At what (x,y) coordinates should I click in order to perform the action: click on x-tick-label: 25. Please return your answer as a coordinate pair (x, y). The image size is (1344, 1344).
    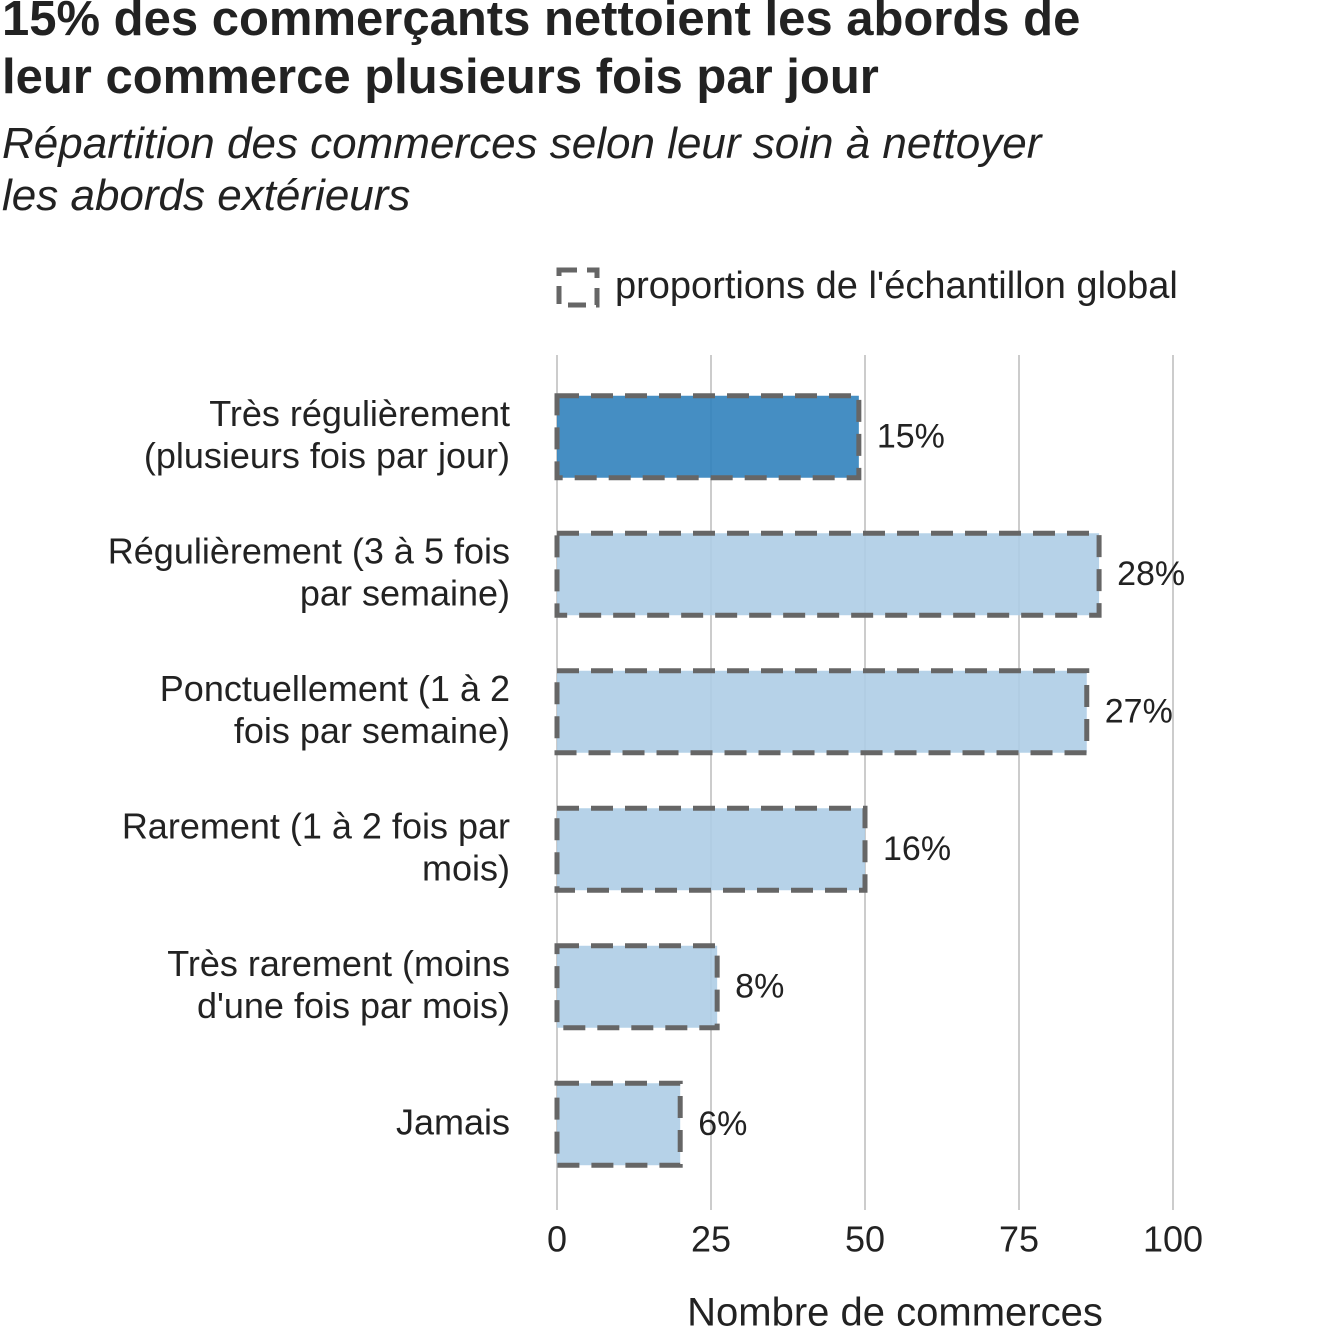
    Looking at the image, I should click on (711, 1239).